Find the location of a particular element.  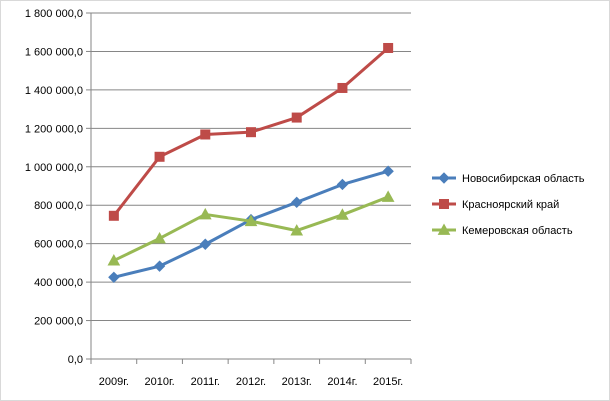

legend-item-2: Красноярский край is located at coordinates (495, 205).